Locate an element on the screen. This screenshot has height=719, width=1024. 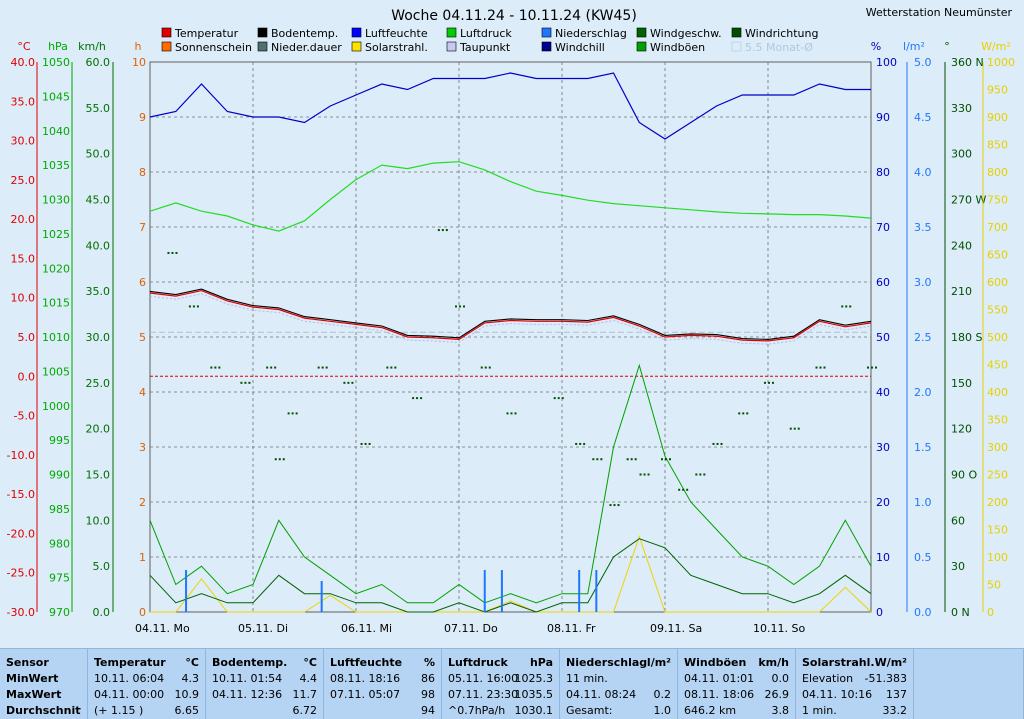
stats-row: 04.11. 08:24 0.2 is located at coordinates (618, 694).